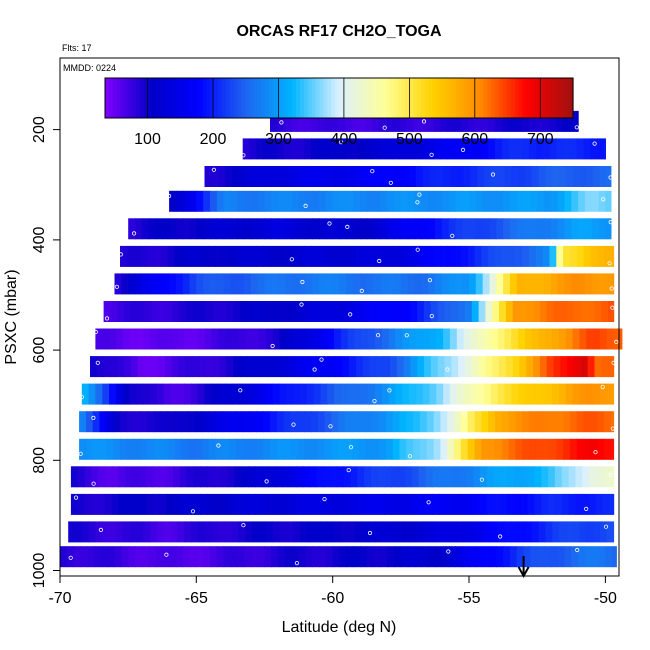 Image resolution: width=650 pixels, height=650 pixels. Describe the element at coordinates (339, 627) in the screenshot. I see `x-axis-label: Latitude (deg N)` at that location.